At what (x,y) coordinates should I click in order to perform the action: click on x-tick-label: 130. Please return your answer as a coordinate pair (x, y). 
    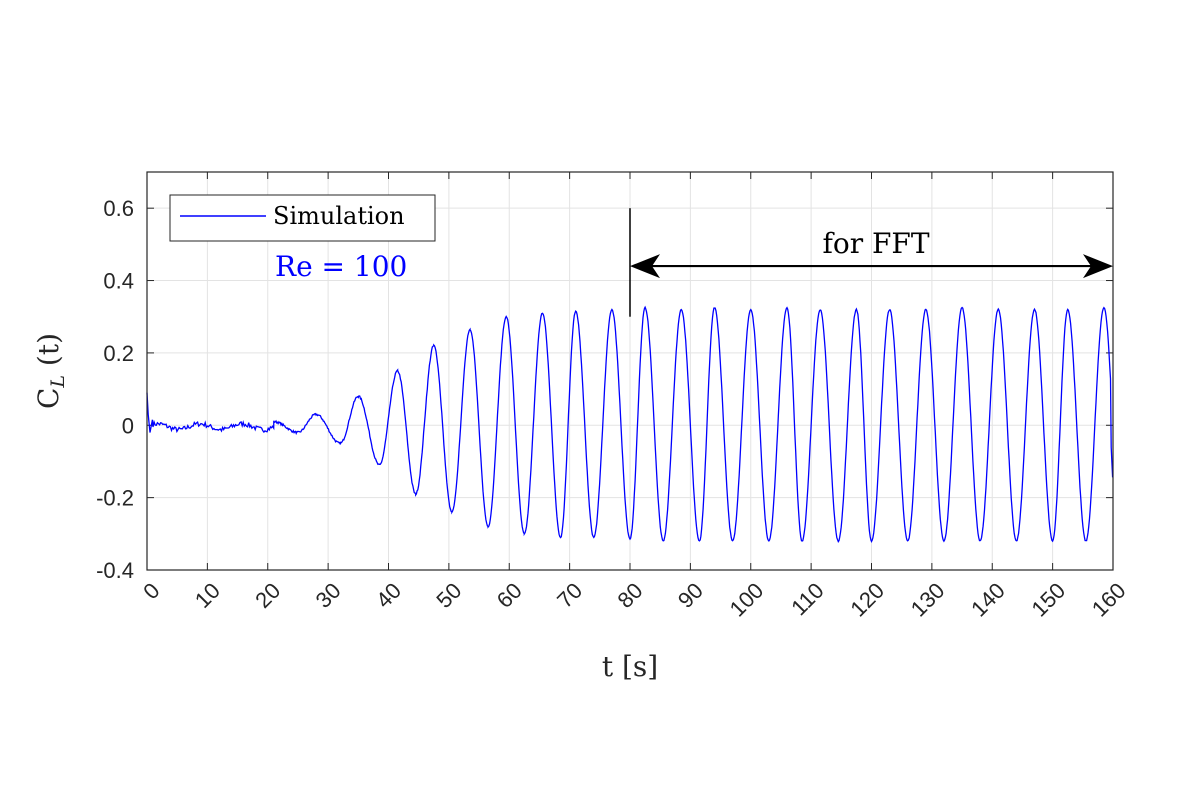
    Looking at the image, I should click on (928, 600).